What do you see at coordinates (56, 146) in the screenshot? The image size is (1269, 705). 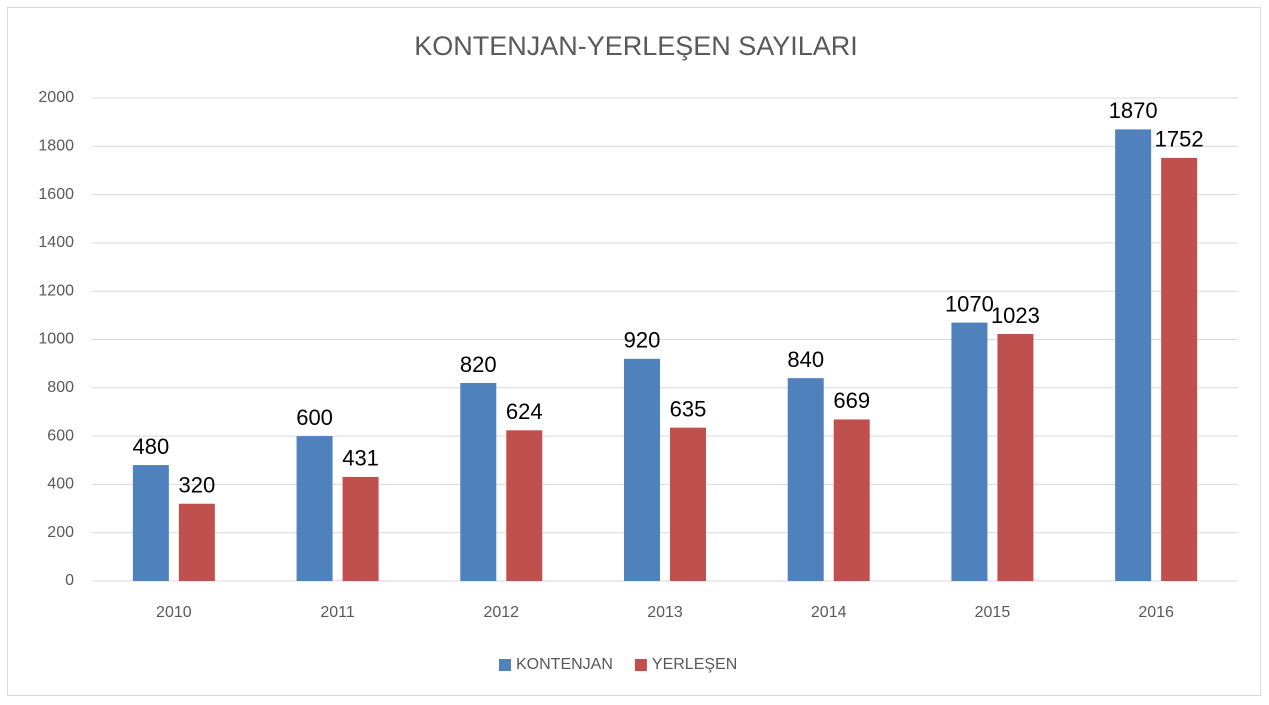 I see `y-tick-label: 1800` at bounding box center [56, 146].